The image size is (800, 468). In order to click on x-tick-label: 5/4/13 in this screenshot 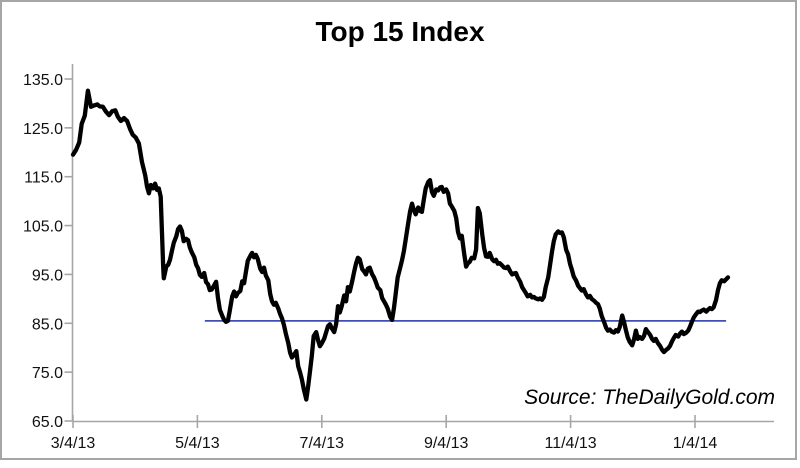, I will do `click(197, 443)`.